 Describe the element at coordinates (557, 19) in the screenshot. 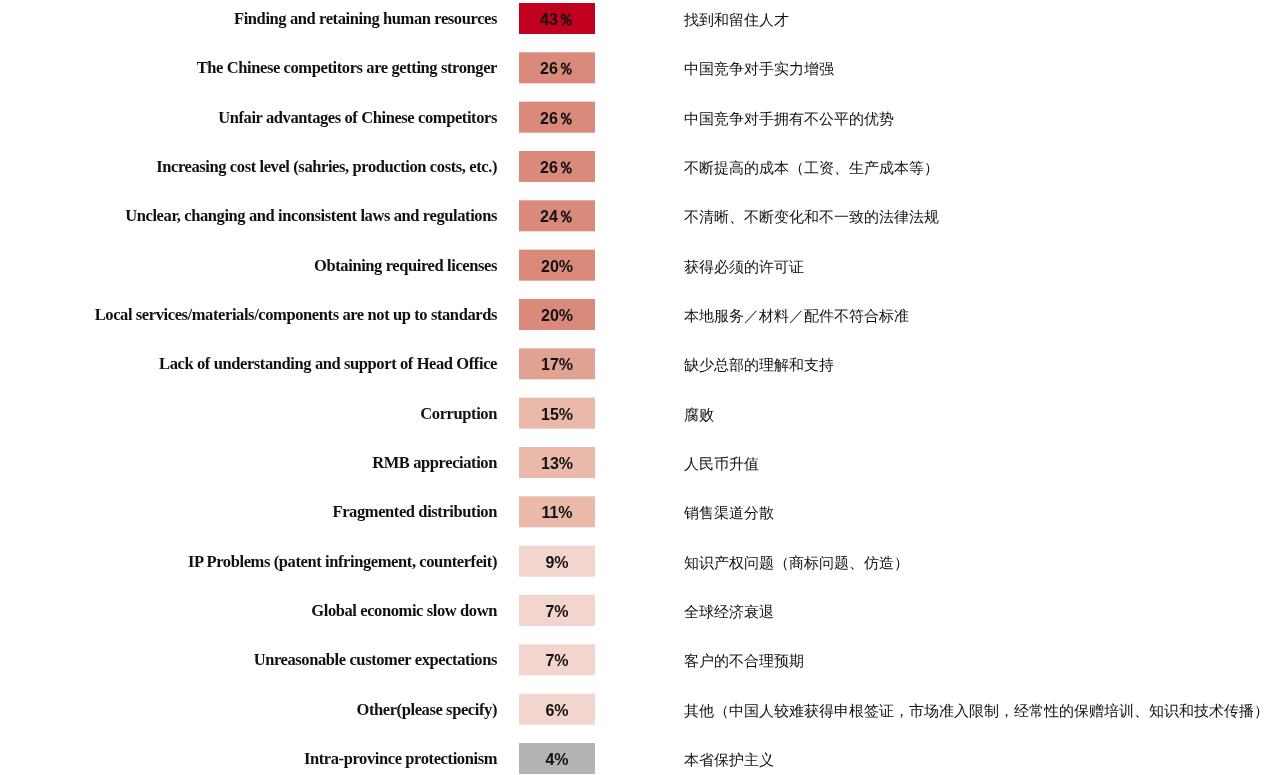

I see `data-label: 43％` at that location.